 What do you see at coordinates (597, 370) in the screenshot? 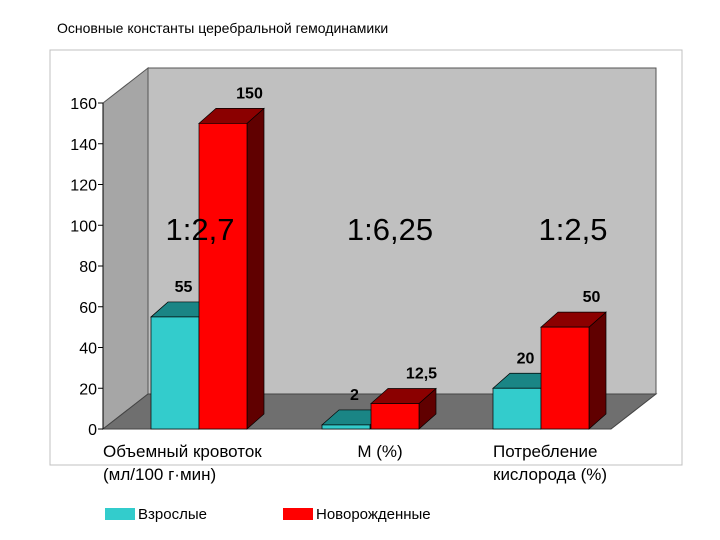
I see `bar-newborns-3-side` at bounding box center [597, 370].